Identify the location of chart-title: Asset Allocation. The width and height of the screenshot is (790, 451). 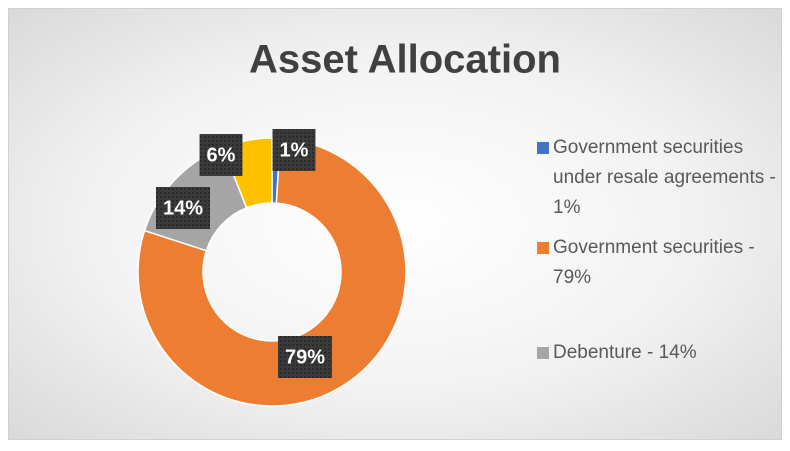
(405, 60).